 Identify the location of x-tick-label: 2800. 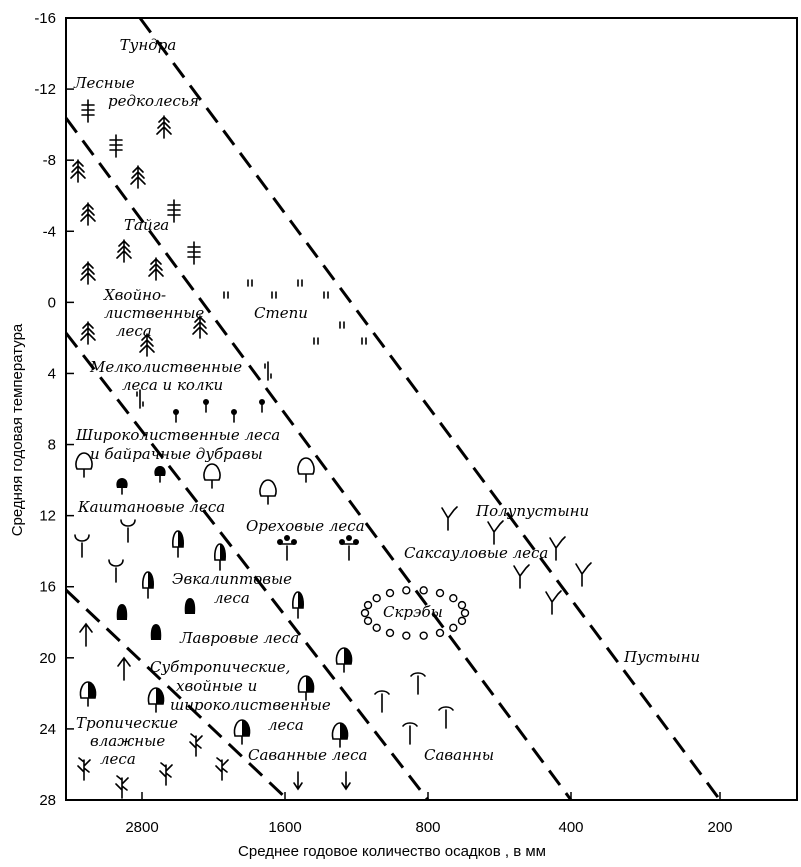
(141, 827).